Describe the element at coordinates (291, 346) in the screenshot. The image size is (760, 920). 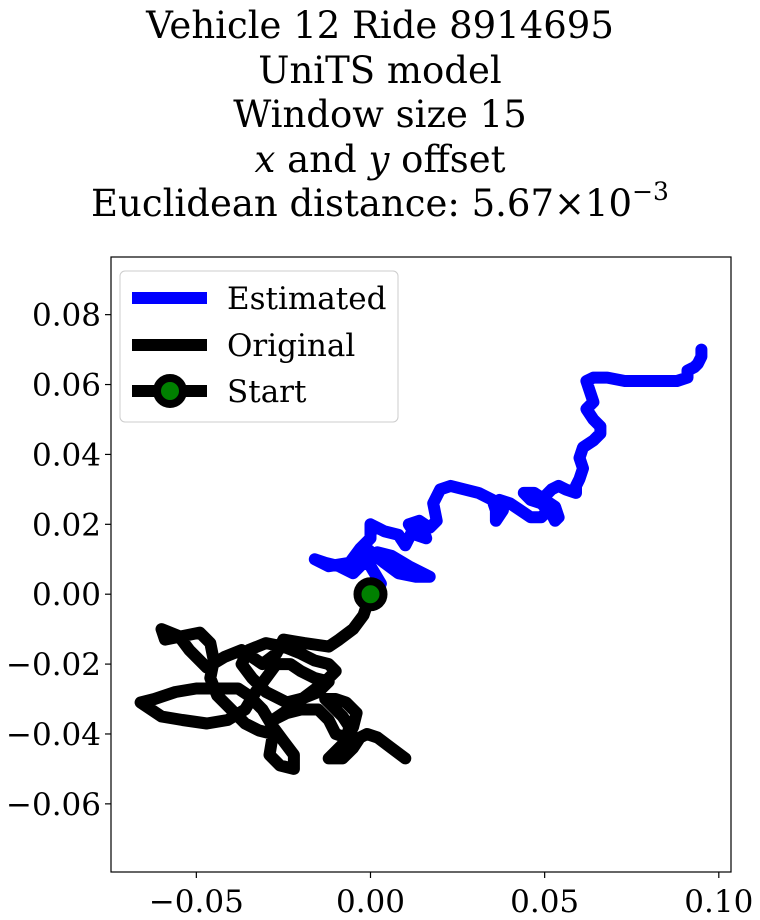
I see `legend-label-original: Original` at that location.